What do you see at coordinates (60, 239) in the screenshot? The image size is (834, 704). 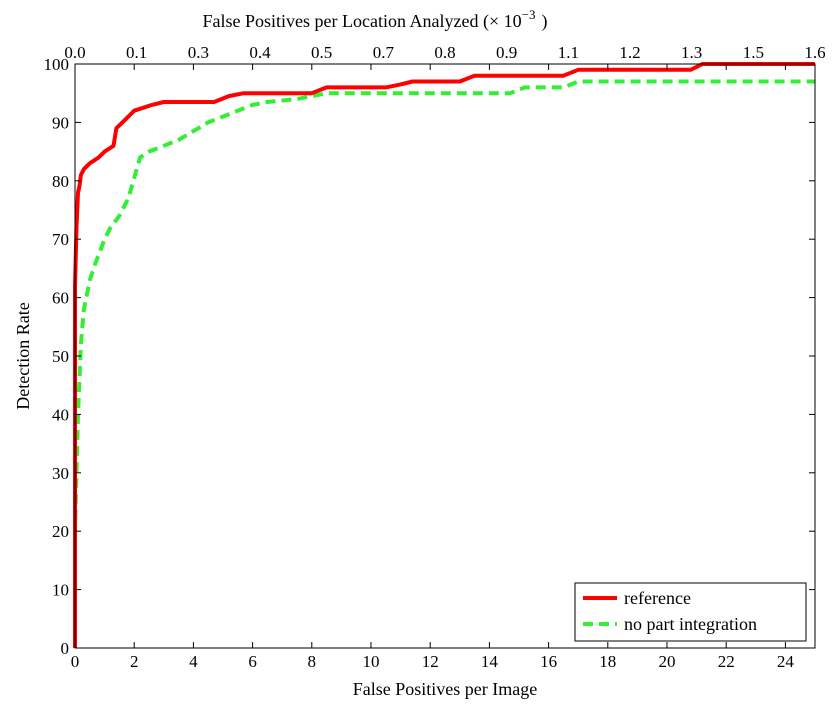 I see `y-tick-label: 70` at bounding box center [60, 239].